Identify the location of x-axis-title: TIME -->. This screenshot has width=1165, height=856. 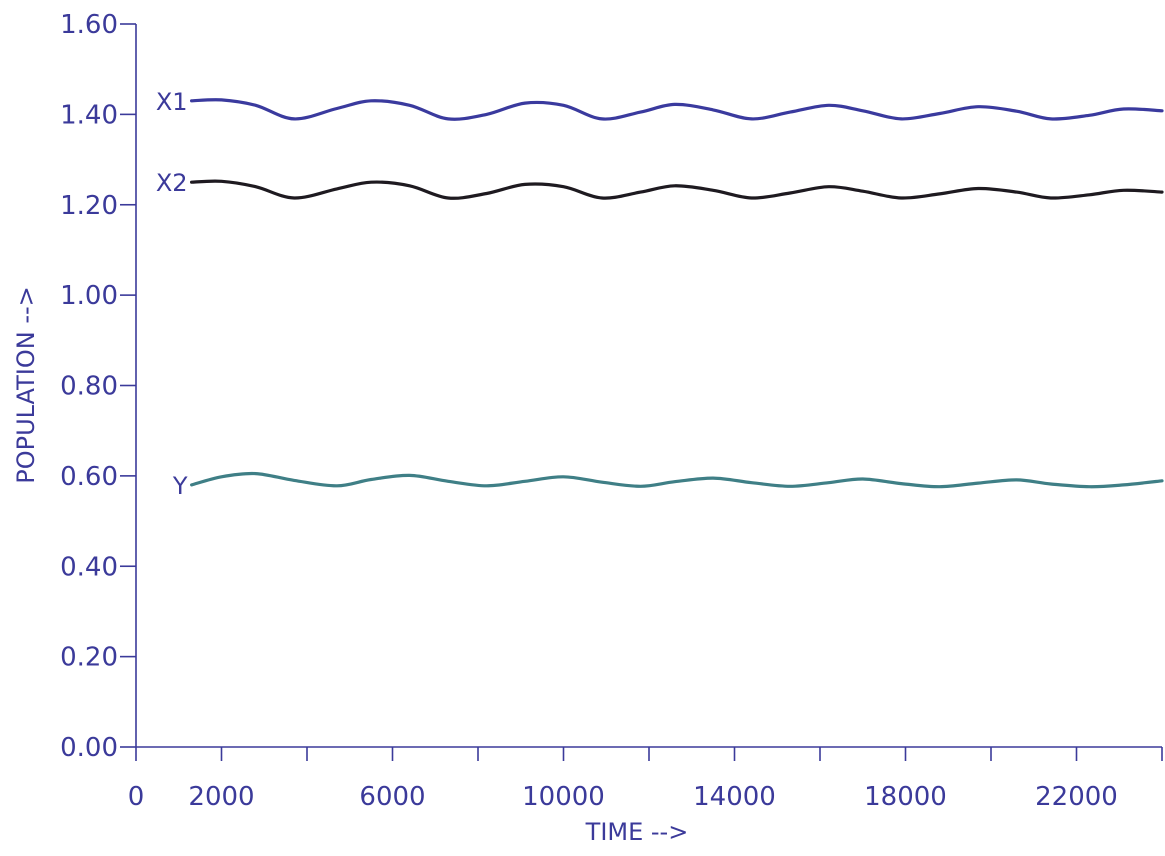
(637, 832).